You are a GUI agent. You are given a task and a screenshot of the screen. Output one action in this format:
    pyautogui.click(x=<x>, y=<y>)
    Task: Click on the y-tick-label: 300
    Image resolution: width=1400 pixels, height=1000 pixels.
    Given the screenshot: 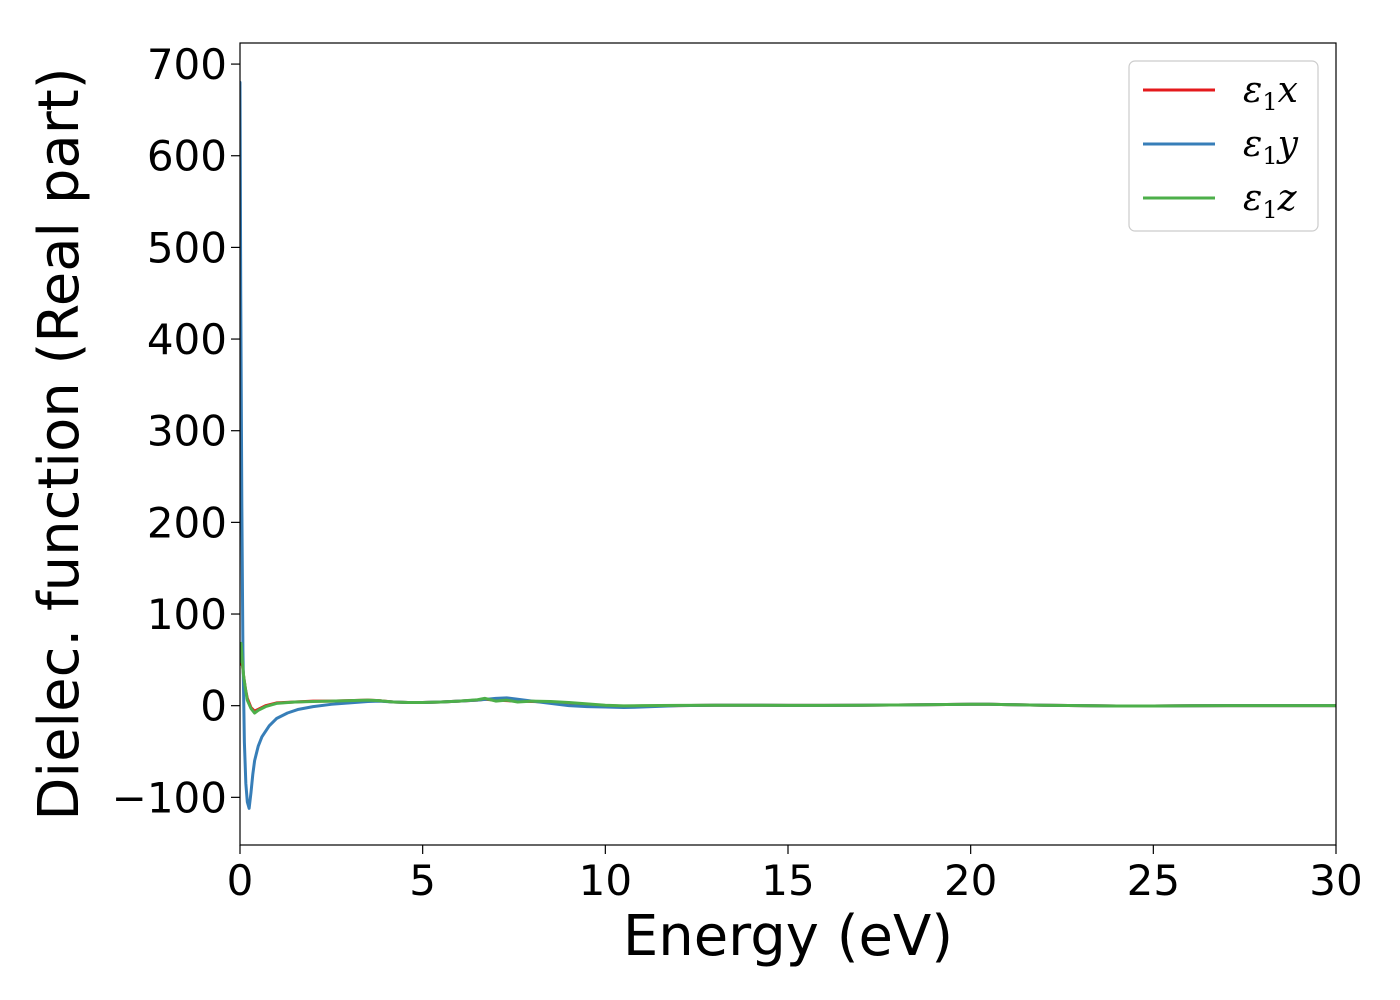 What is the action you would take?
    pyautogui.click(x=187, y=431)
    